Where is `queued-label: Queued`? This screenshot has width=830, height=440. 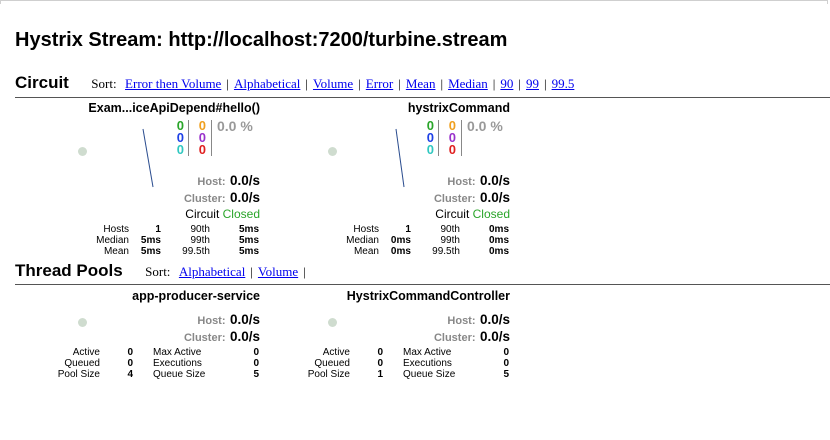
queued-label: Queued is located at coordinates (332, 363).